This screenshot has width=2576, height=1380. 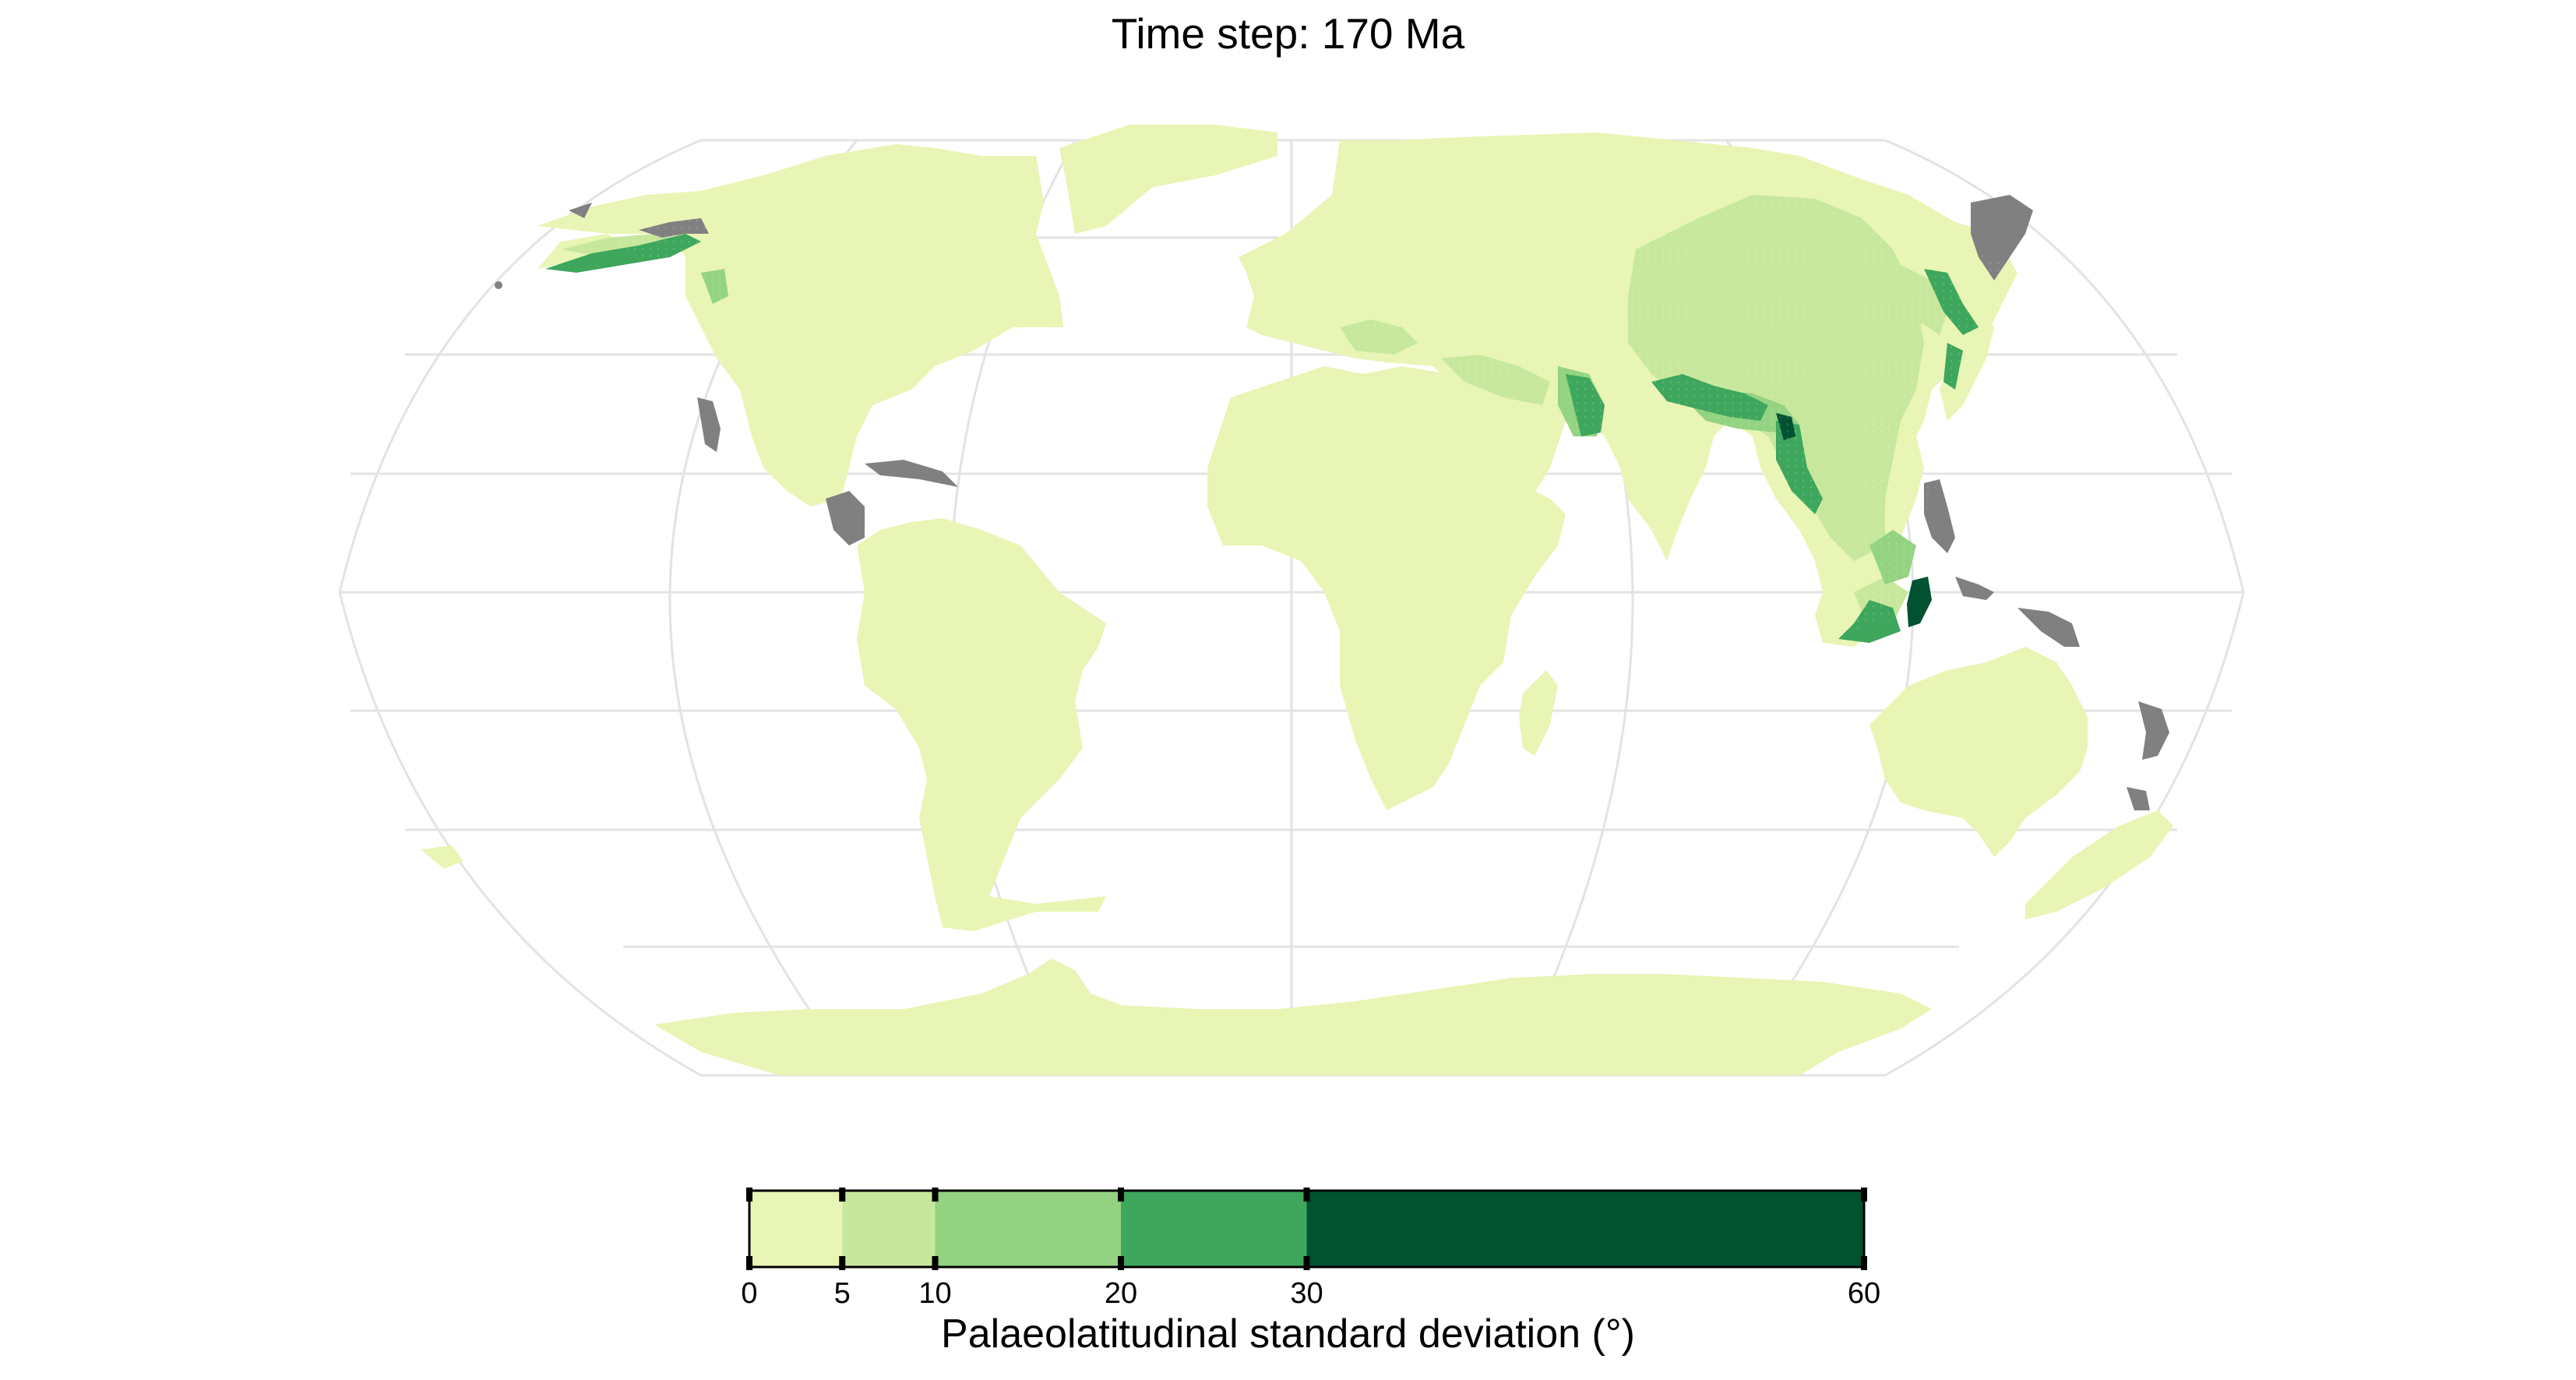 I want to click on legend-colorbar: 0 5 10 20 30 60, so click(x=1310, y=1249).